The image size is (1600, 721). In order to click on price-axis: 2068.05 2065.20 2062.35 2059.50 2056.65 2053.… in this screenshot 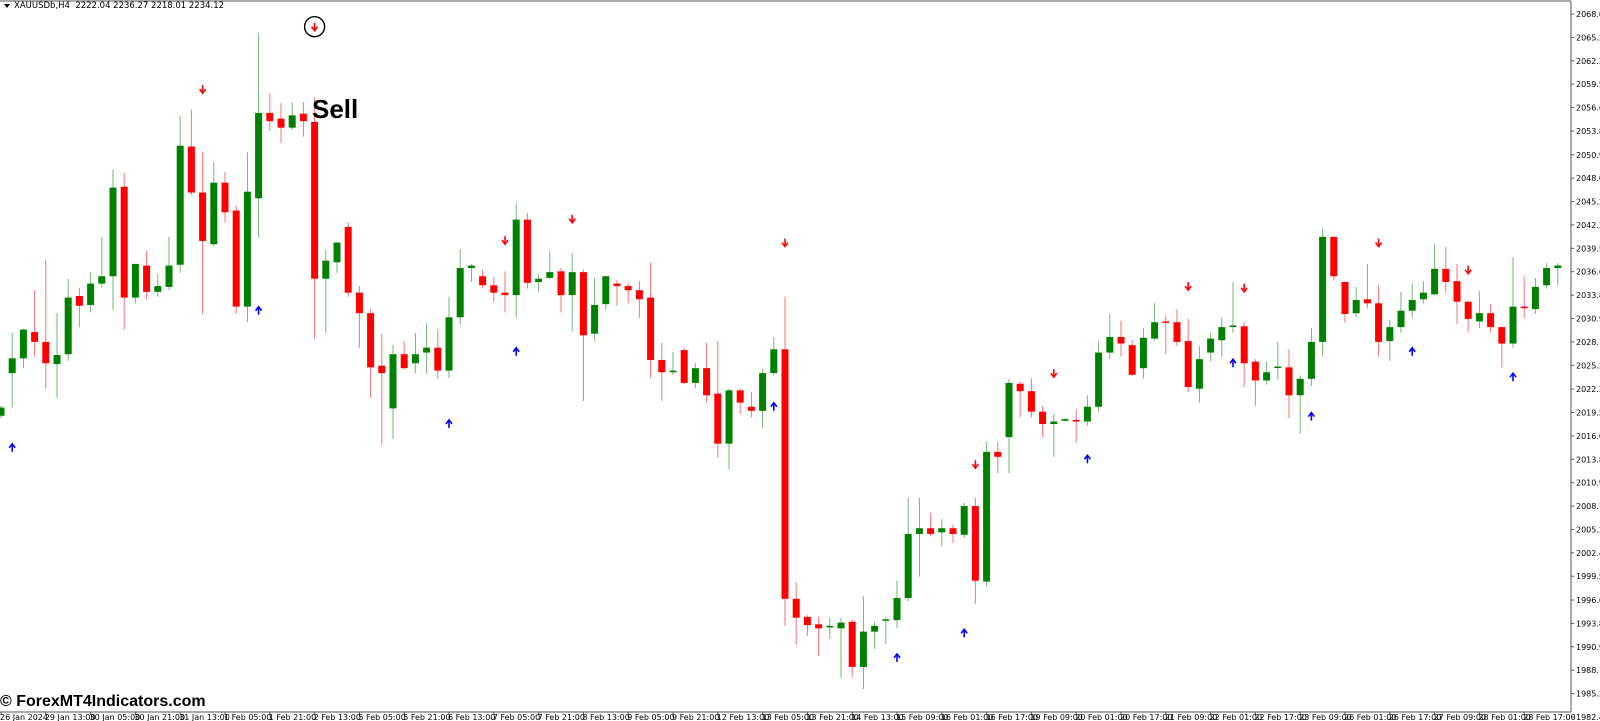, I will do `click(1585, 365)`.